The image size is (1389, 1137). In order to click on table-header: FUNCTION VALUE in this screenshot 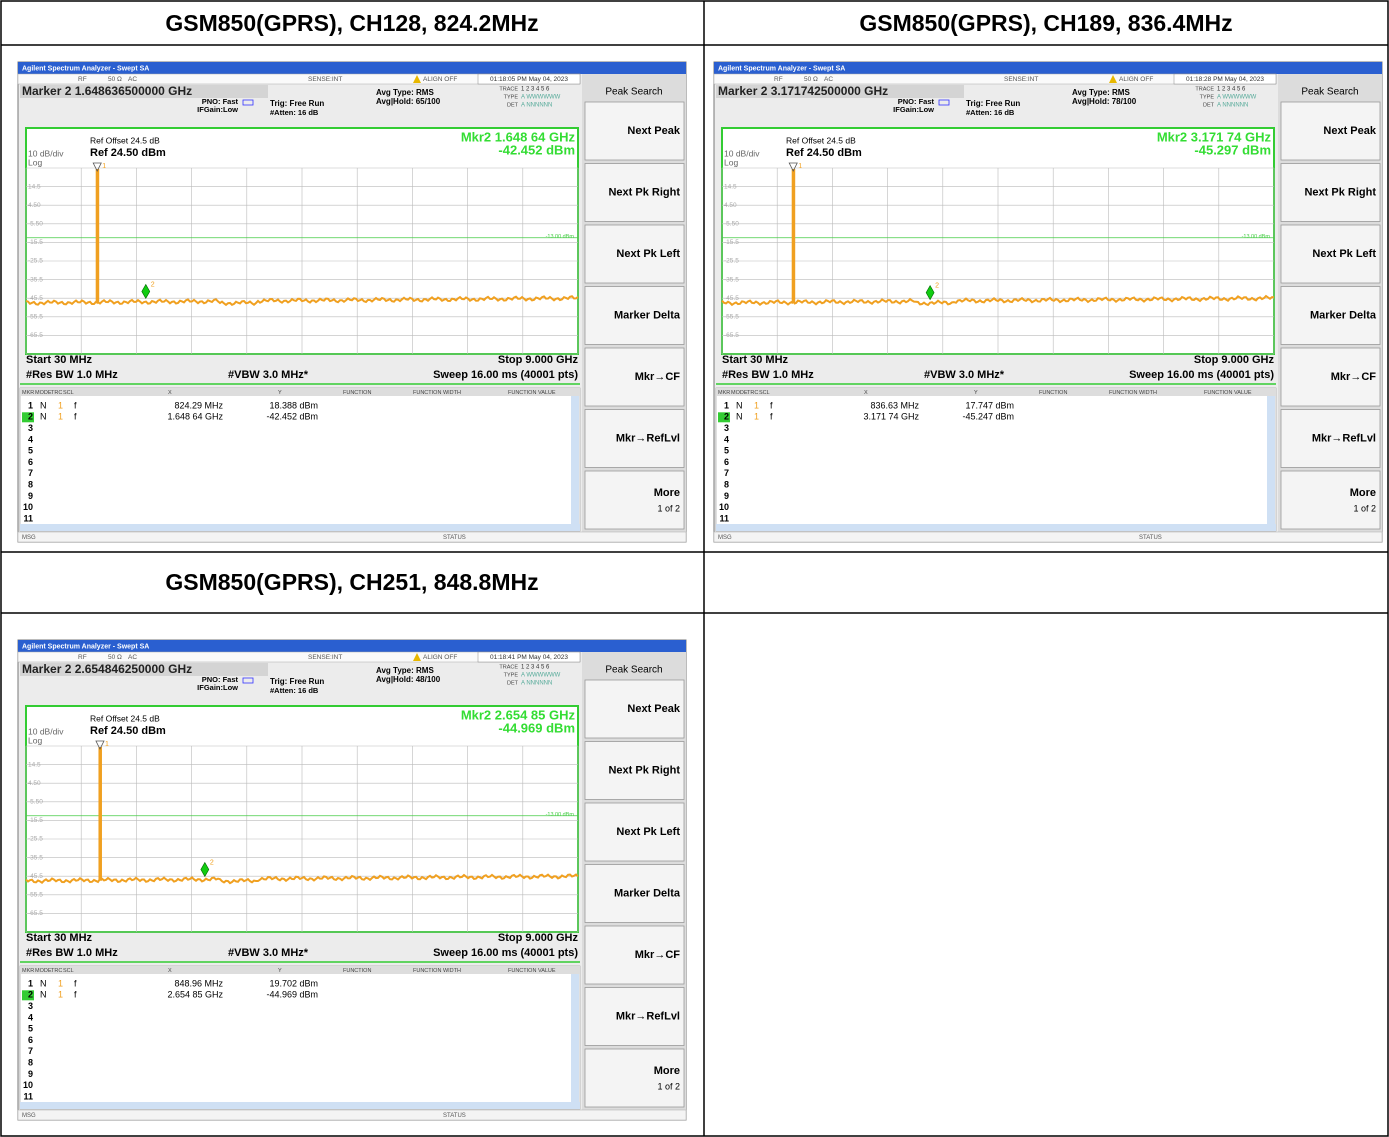, I will do `click(532, 393)`.